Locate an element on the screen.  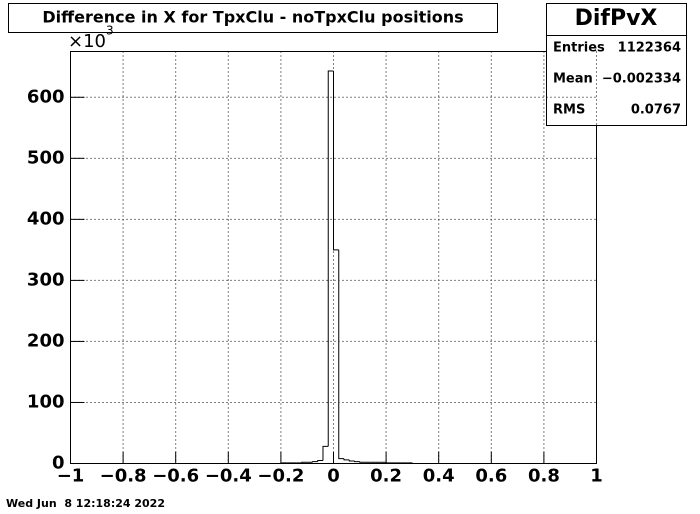
x-tick-label: −0.2 is located at coordinates (280, 476).